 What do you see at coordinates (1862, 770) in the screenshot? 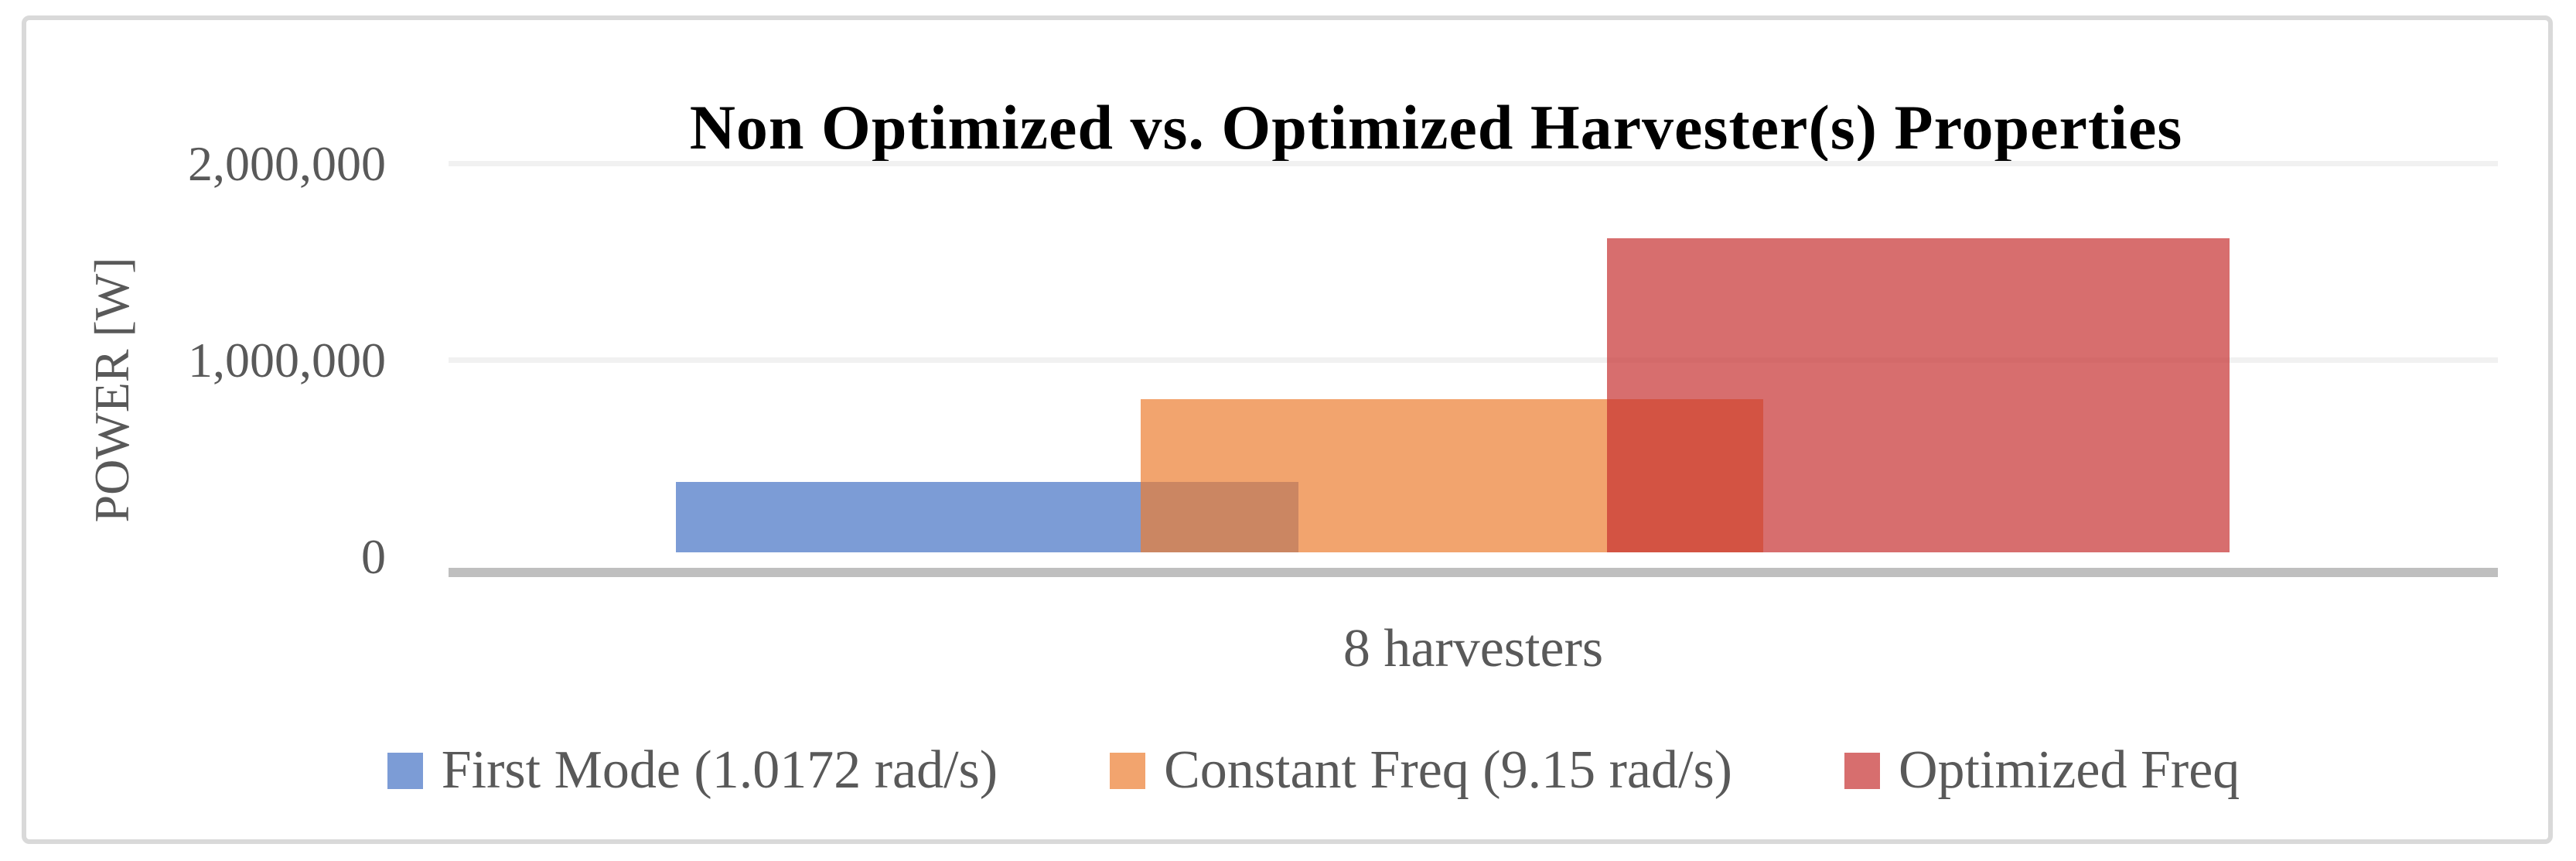
I see `legend-swatch-optimized-freq` at bounding box center [1862, 770].